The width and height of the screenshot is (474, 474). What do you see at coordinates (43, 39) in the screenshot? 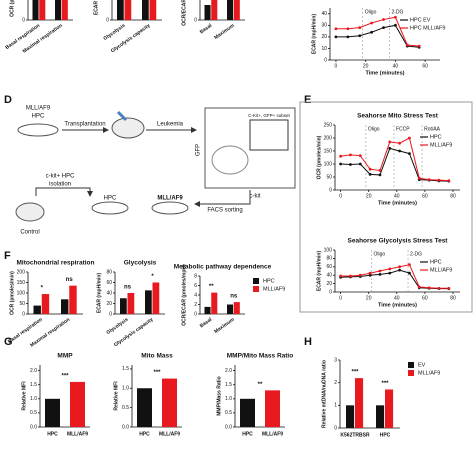
I see `x-tick-label: Maximal respiration` at bounding box center [43, 39].